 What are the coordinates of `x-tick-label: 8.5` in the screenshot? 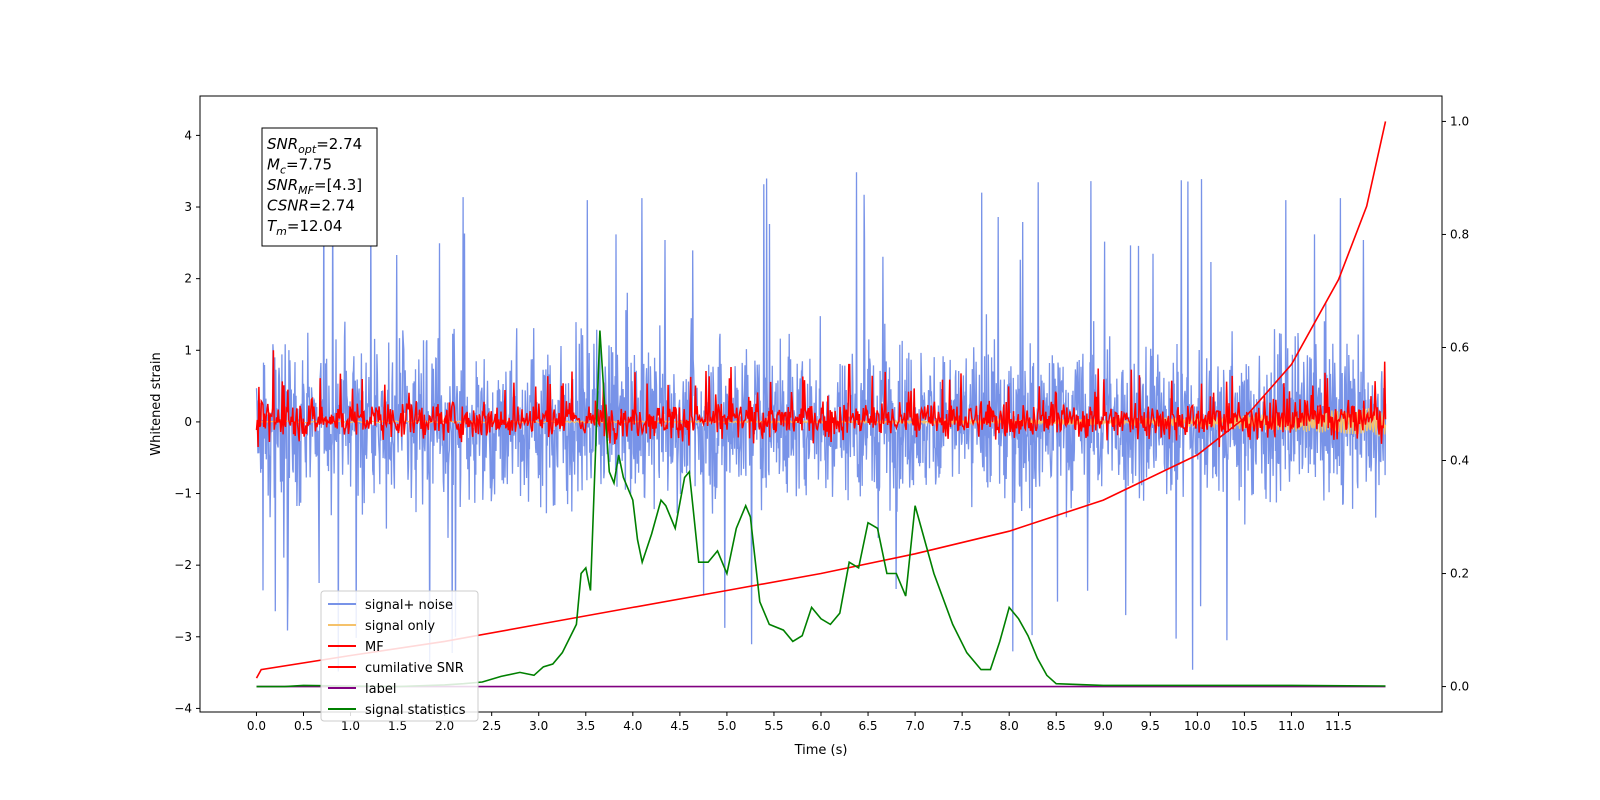 It's located at (1056, 726).